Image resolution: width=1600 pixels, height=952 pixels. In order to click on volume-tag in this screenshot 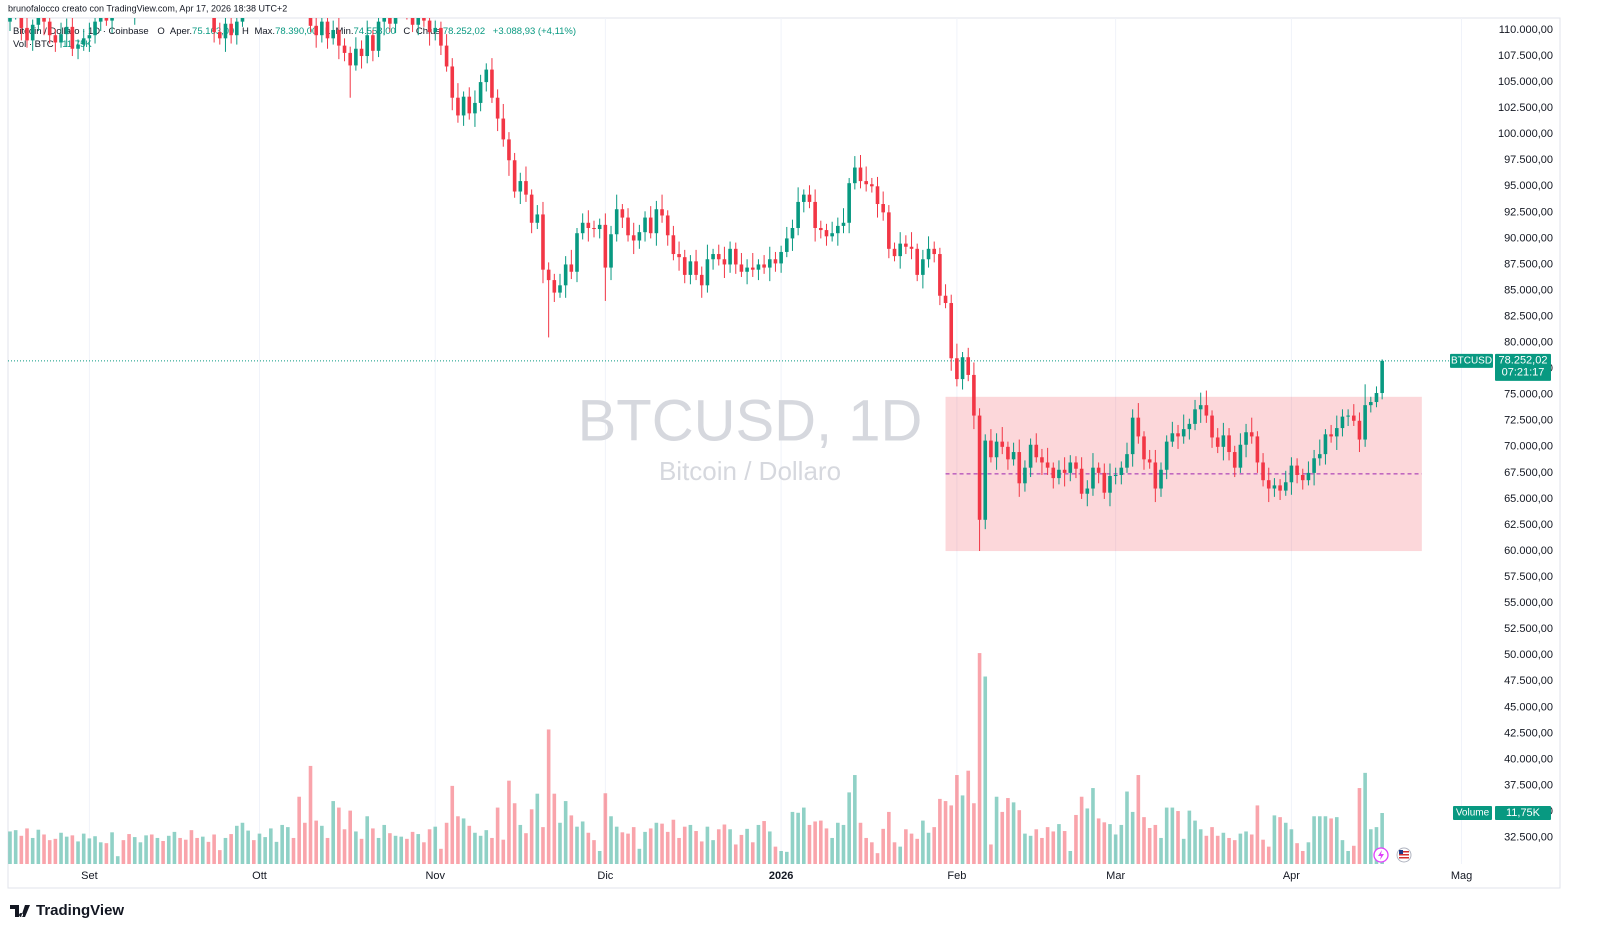, I will do `click(1472, 813)`.